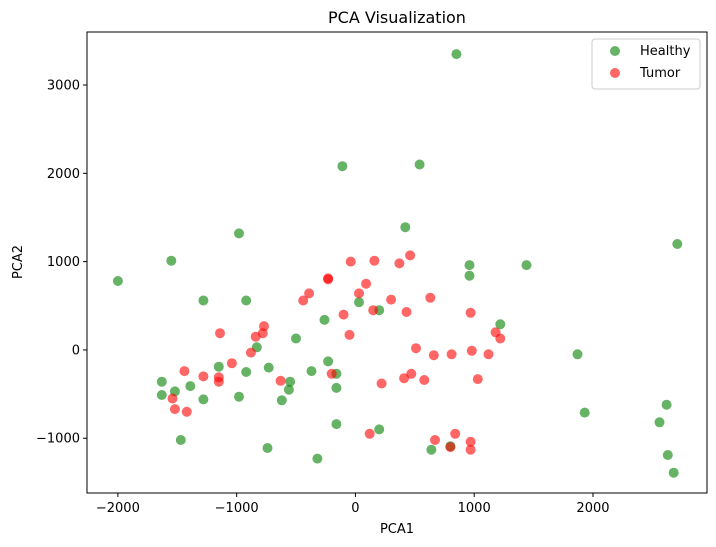  I want to click on x-tick-label: 2000, so click(592, 508).